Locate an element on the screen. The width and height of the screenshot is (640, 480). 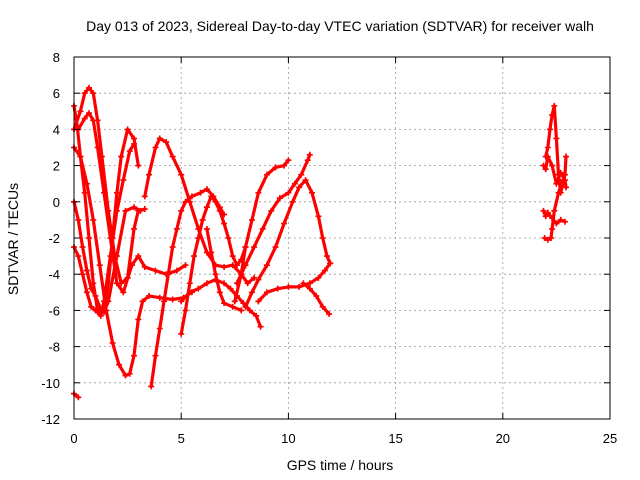
y-tick-label: 0 is located at coordinates (56, 202).